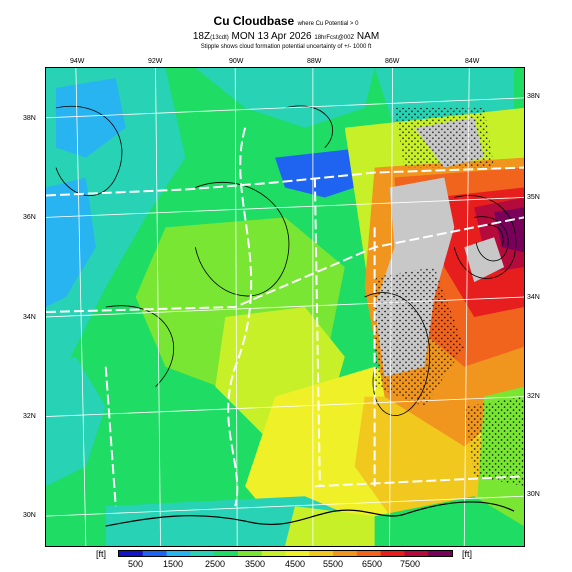  What do you see at coordinates (76, 421) in the screenshot?
I see `field-southwest-teal` at bounding box center [76, 421].